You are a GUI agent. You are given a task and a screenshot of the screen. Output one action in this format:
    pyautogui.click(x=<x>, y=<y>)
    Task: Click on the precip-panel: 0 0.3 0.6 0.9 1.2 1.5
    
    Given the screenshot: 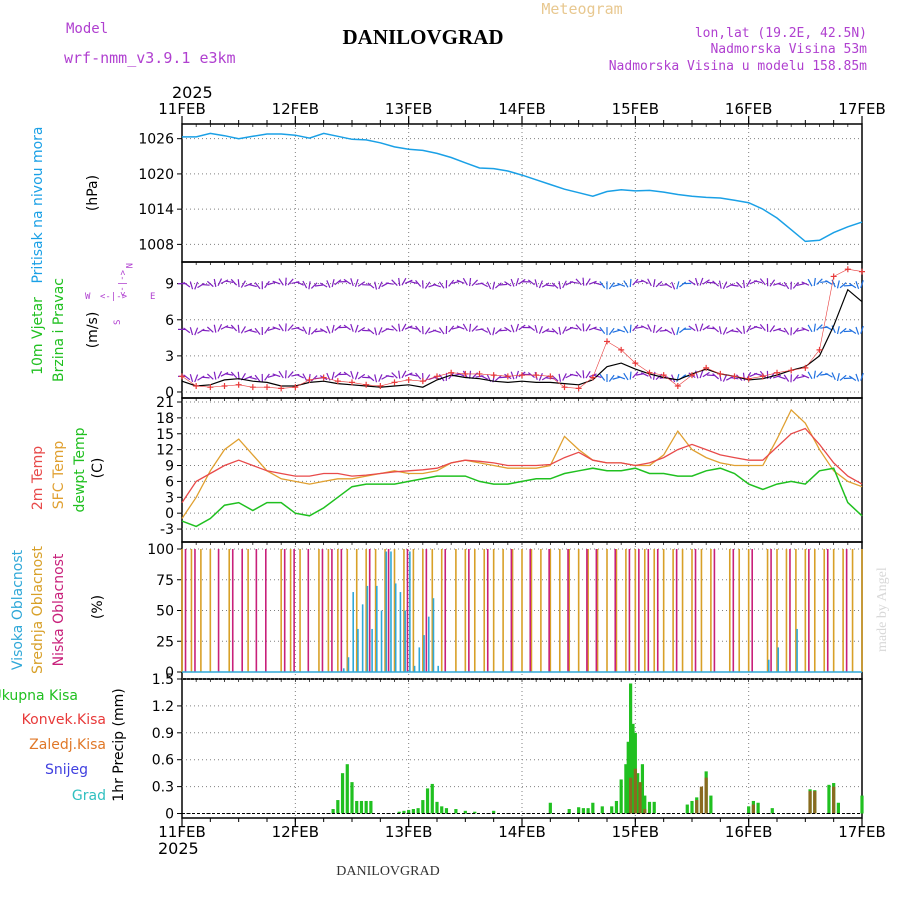 What is the action you would take?
    pyautogui.click(x=508, y=747)
    